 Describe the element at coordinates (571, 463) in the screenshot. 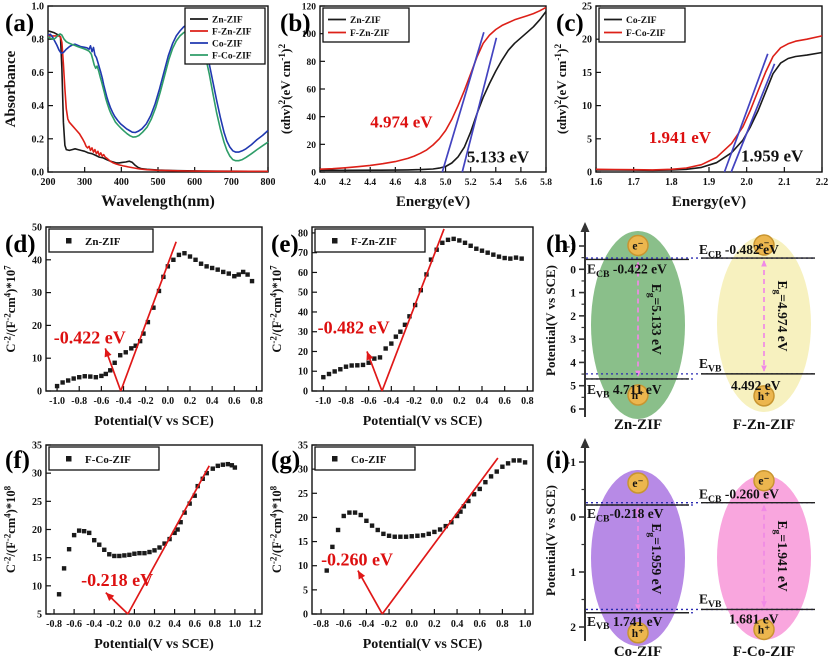

I see `svg-text: -1` at that location.